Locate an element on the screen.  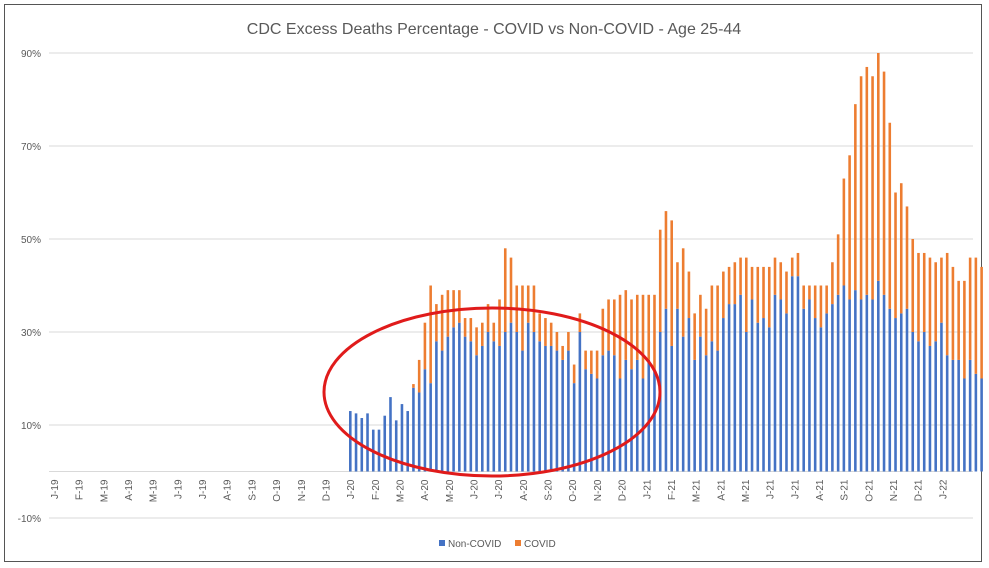
legend: Non-COVID COVID is located at coordinates (497, 544).